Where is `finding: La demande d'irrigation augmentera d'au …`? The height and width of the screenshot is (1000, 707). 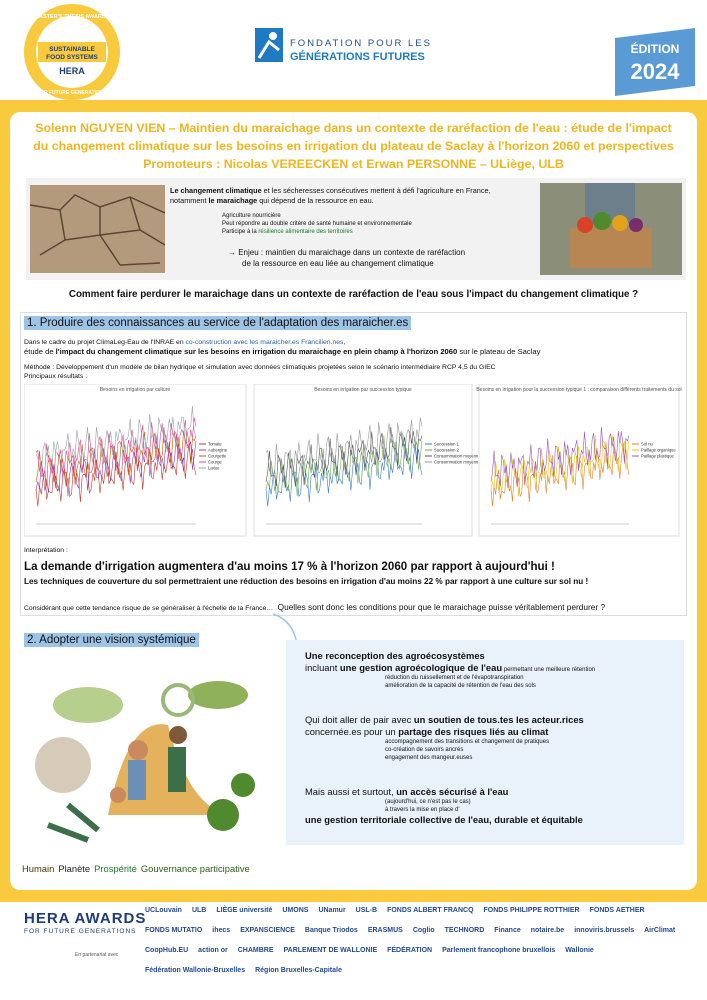
finding: La demande d'irrigation augmentera d'au … is located at coordinates (289, 566).